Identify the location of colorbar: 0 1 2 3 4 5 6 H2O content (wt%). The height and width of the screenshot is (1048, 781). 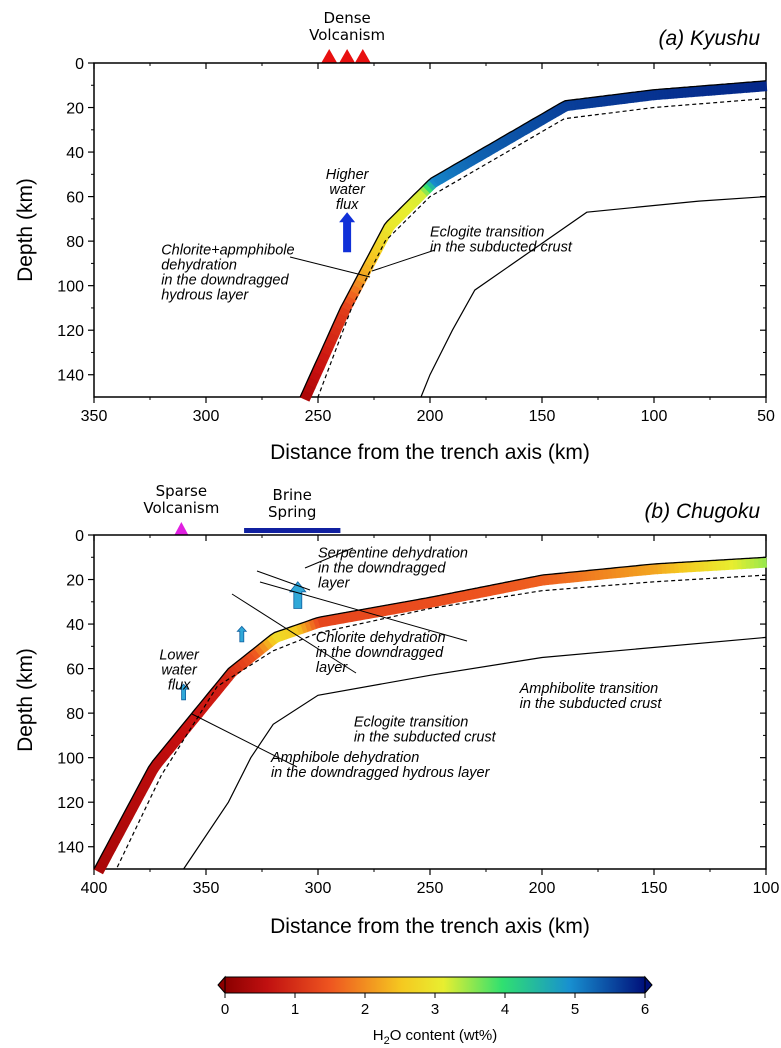
(435, 1011).